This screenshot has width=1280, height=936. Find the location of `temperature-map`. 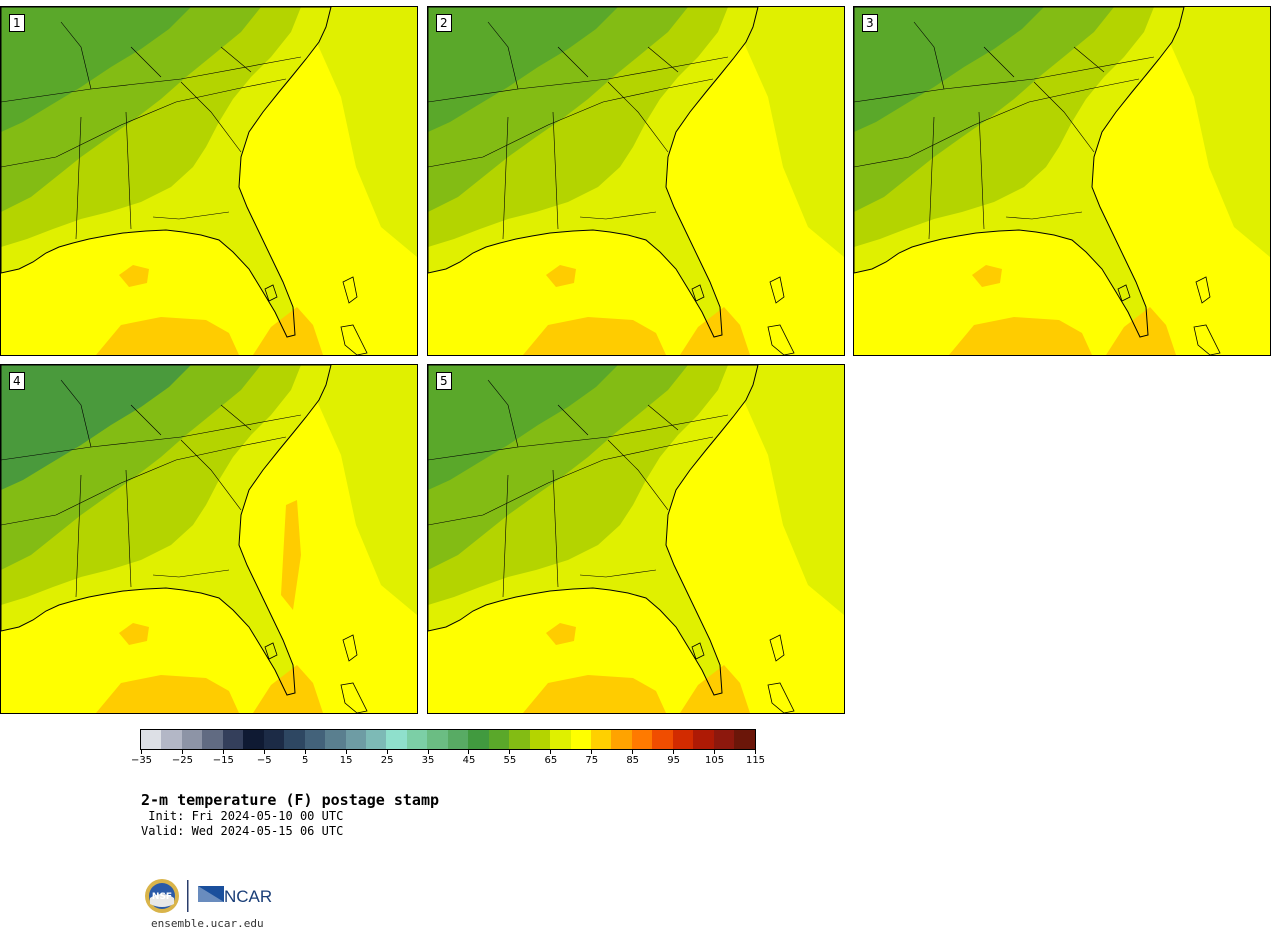

temperature-map is located at coordinates (209, 539).